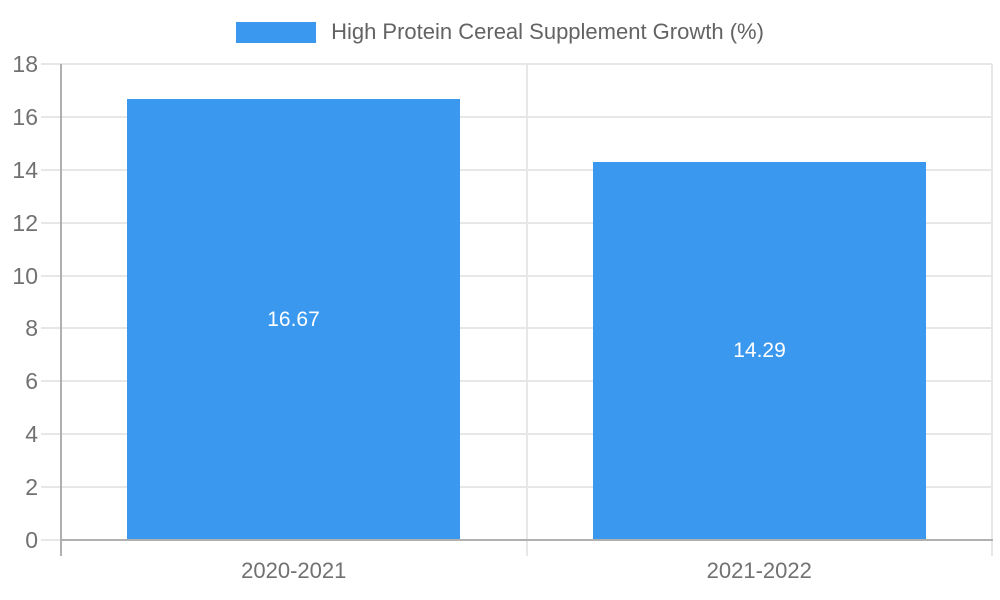 The width and height of the screenshot is (1000, 600). What do you see at coordinates (25, 222) in the screenshot?
I see `y-tick-label: 12` at bounding box center [25, 222].